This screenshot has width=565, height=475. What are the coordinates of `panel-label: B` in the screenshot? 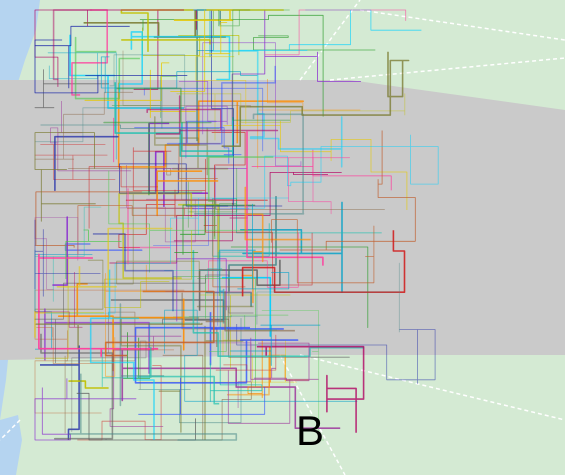 It's located at (310, 430).